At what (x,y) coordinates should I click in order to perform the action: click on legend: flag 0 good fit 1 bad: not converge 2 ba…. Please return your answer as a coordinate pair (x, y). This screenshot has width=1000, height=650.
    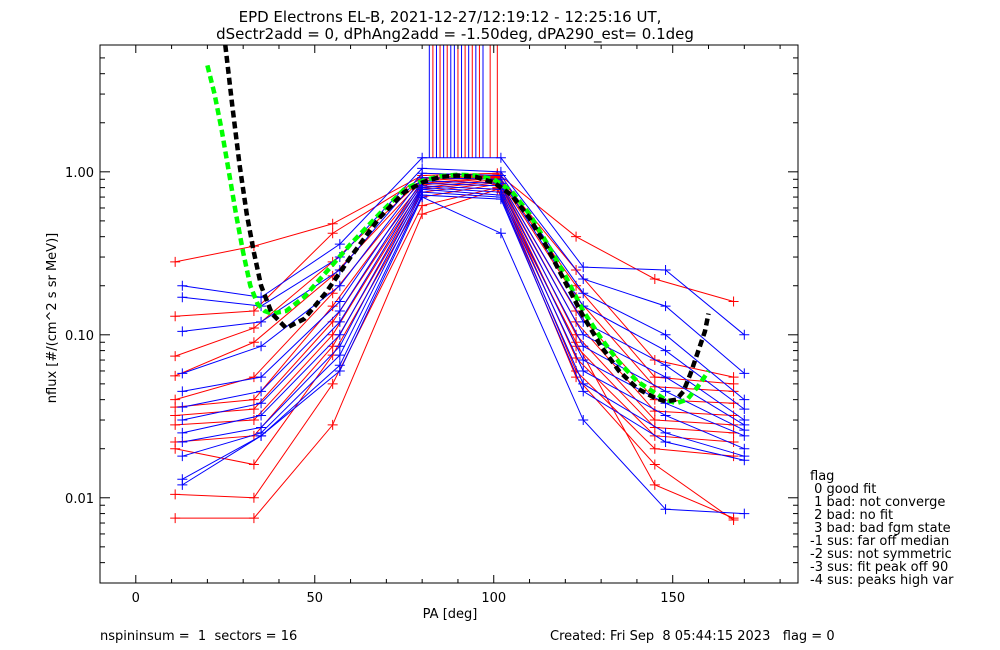
    Looking at the image, I should click on (882, 528).